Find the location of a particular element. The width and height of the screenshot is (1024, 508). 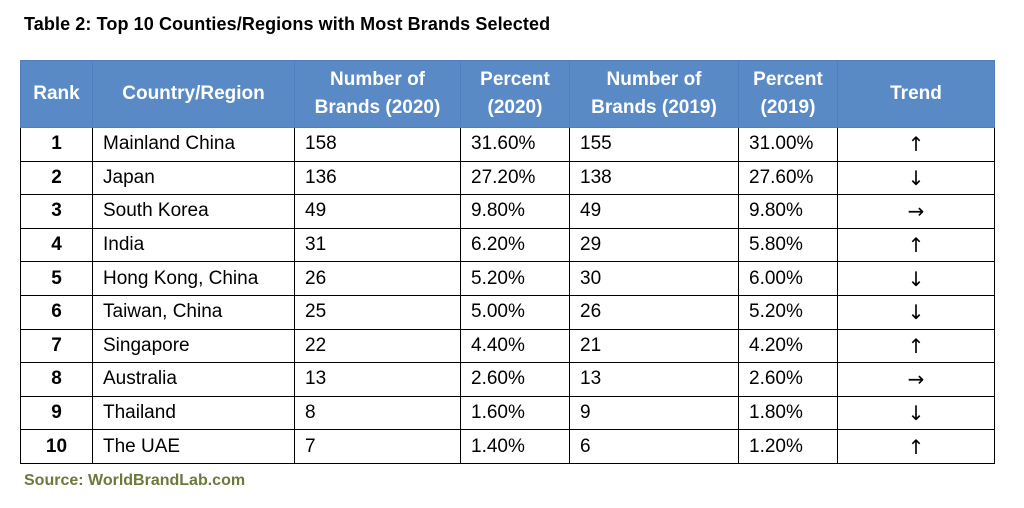

rank-cell: 1 is located at coordinates (56, 144).